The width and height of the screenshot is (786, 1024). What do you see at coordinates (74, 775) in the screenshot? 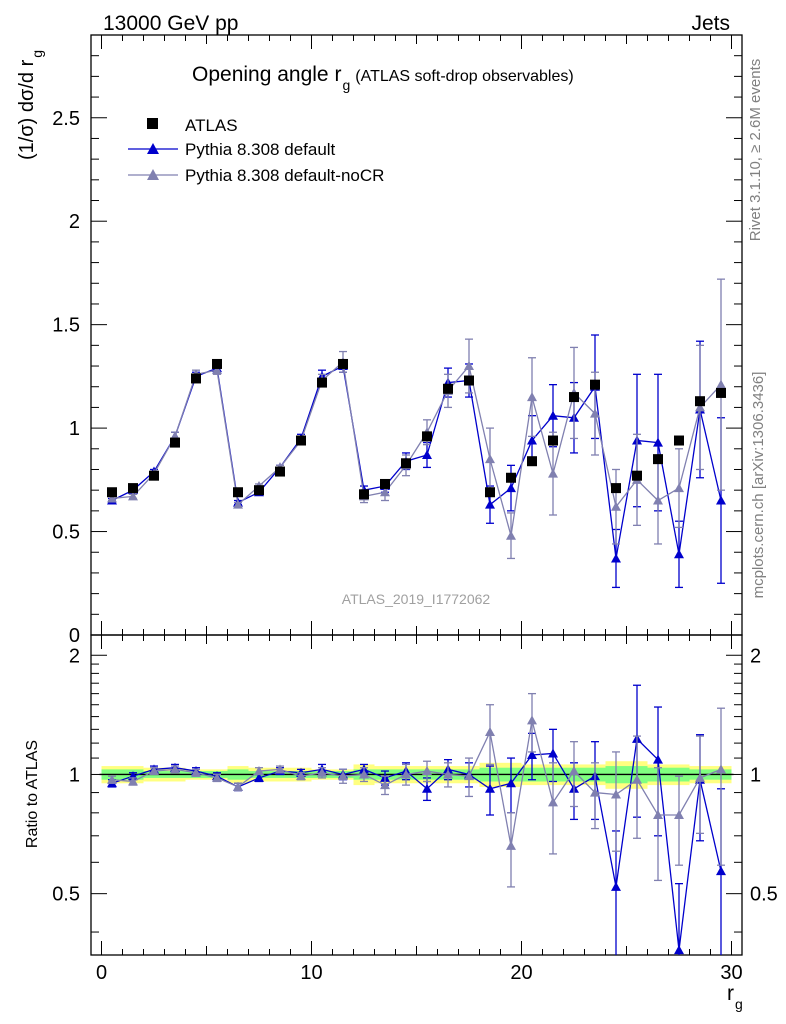
I see `ratio-y-tick-label: 1` at bounding box center [74, 775].